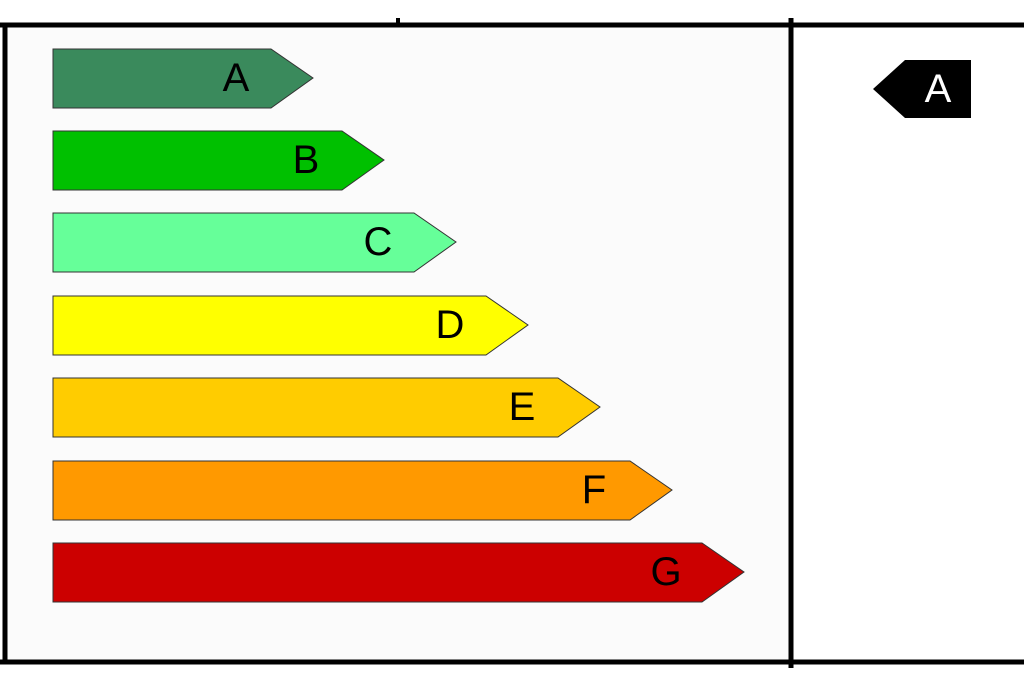 Image resolution: width=1024 pixels, height=685 pixels. I want to click on rating-label: A, so click(938, 89).